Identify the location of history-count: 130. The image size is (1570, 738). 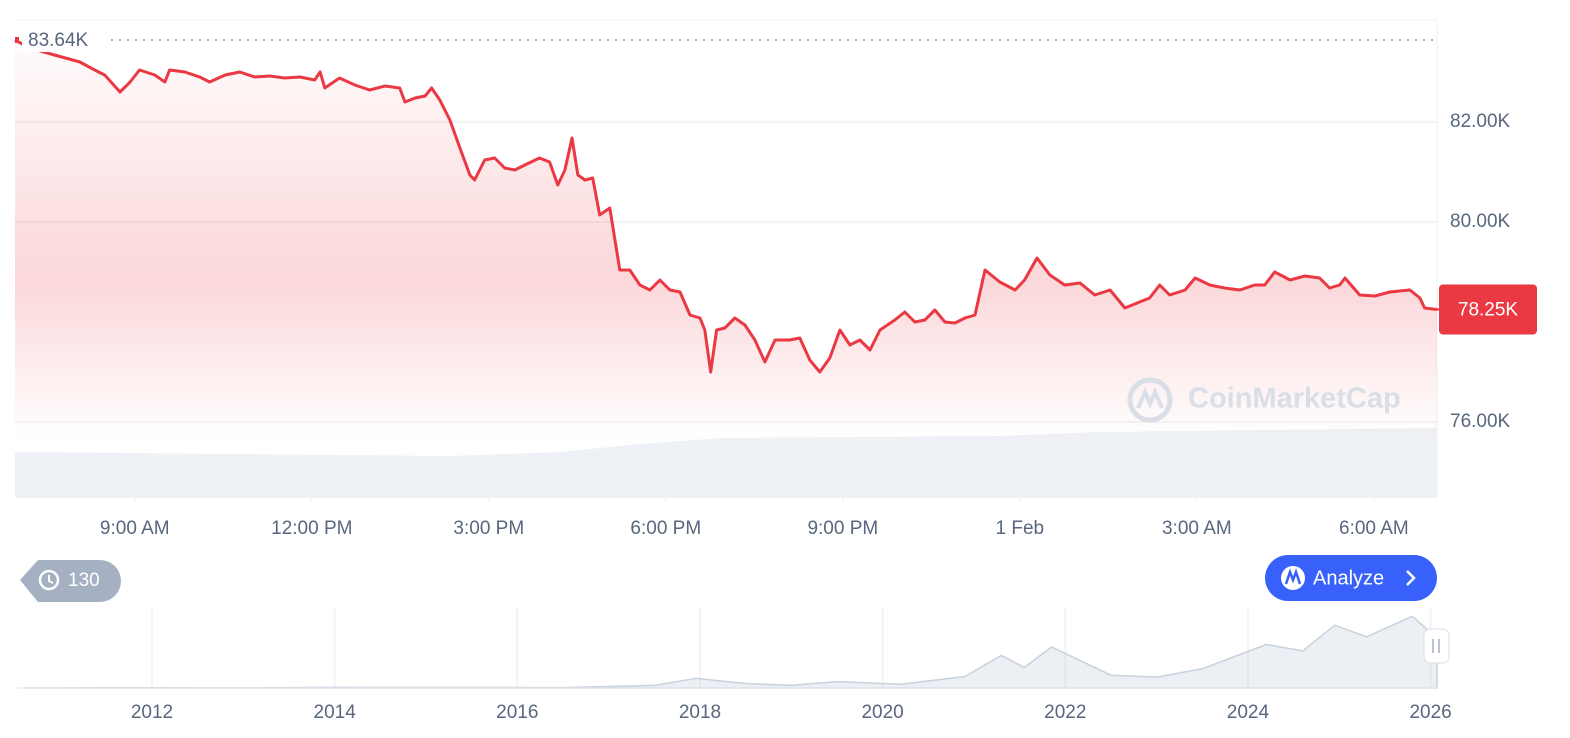
(84, 580).